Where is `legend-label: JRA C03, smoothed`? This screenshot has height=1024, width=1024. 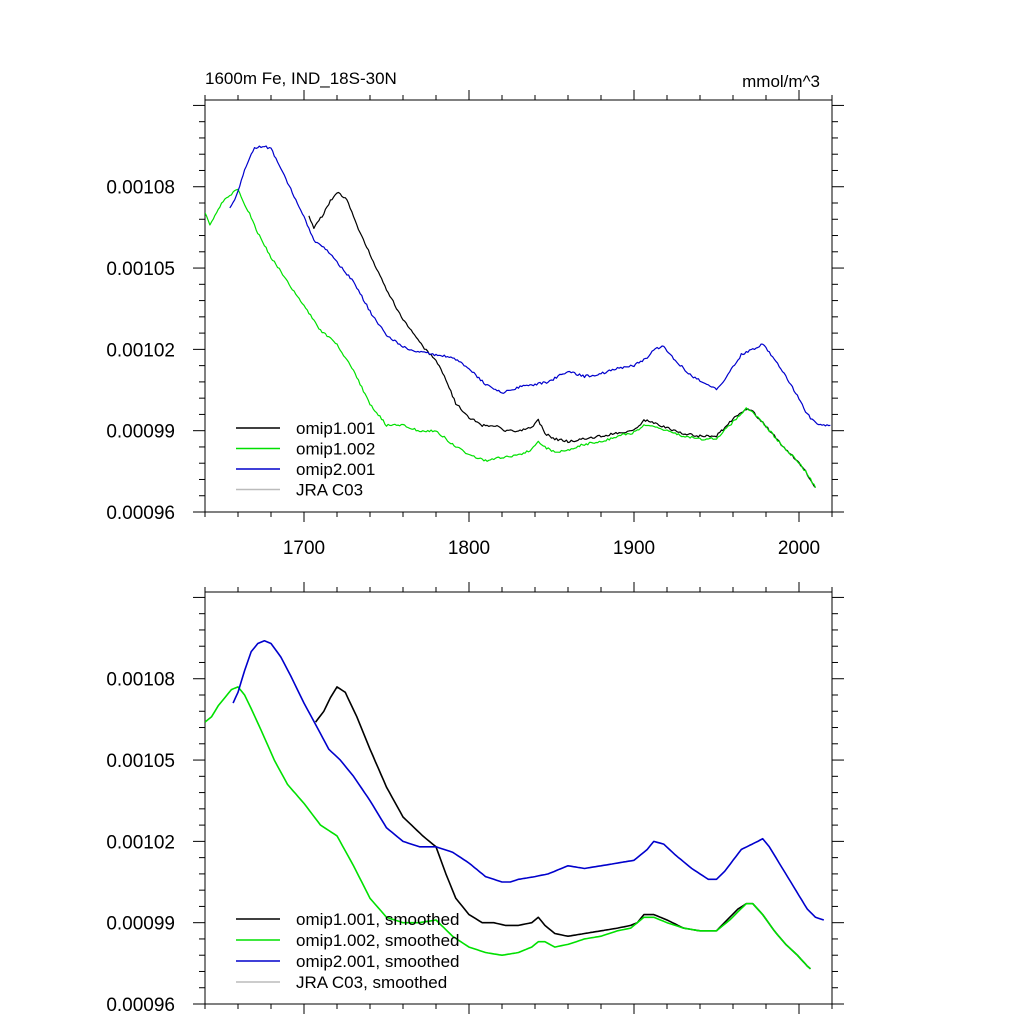 legend-label: JRA C03, smoothed is located at coordinates (371, 982).